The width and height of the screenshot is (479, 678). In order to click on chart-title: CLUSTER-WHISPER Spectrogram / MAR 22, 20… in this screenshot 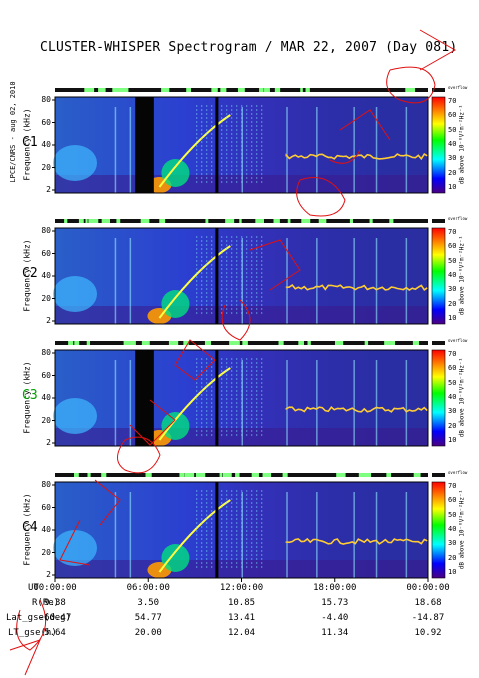, I will do `click(249, 47)`.